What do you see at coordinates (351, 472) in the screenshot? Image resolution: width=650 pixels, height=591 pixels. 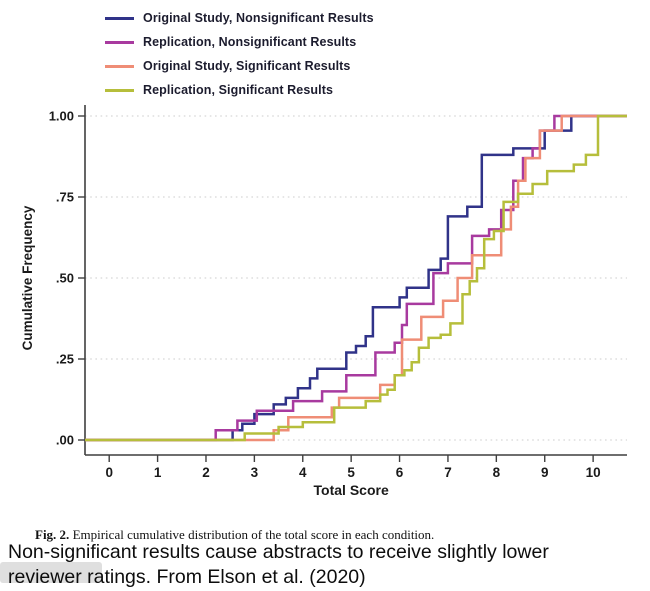 I see `x-tick-label: 5` at bounding box center [351, 472].